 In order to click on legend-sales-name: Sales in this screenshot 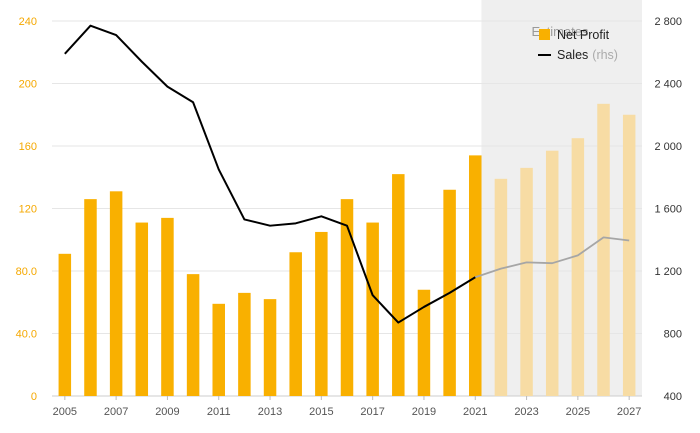, I will do `click(572, 55)`.